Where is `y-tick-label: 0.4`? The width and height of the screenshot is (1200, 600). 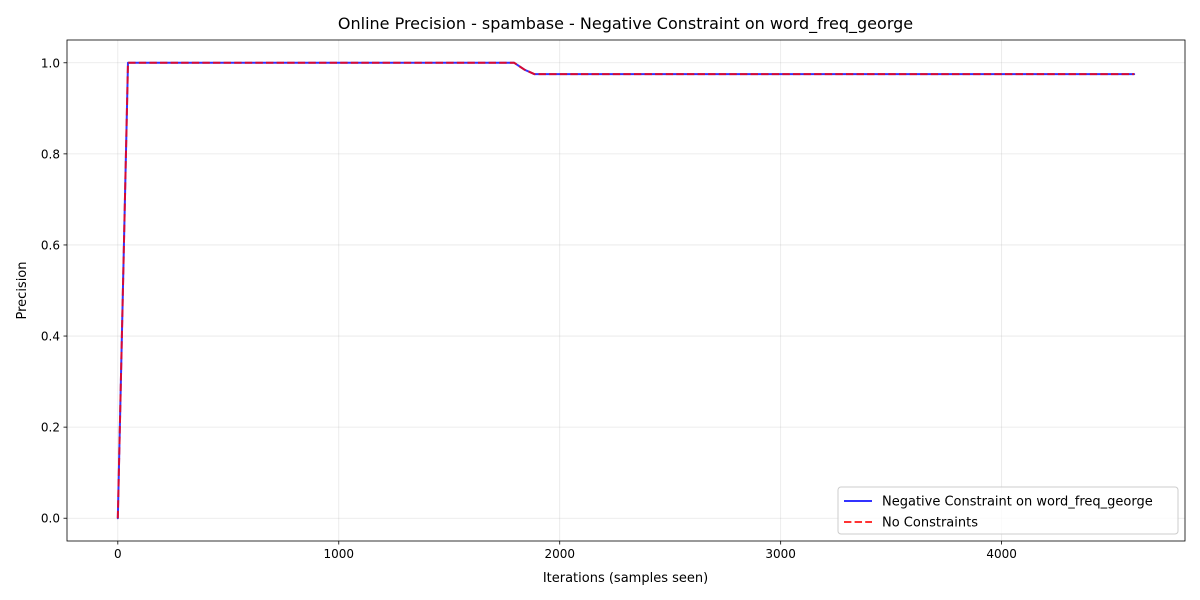
y-tick-label: 0.4 is located at coordinates (50, 337).